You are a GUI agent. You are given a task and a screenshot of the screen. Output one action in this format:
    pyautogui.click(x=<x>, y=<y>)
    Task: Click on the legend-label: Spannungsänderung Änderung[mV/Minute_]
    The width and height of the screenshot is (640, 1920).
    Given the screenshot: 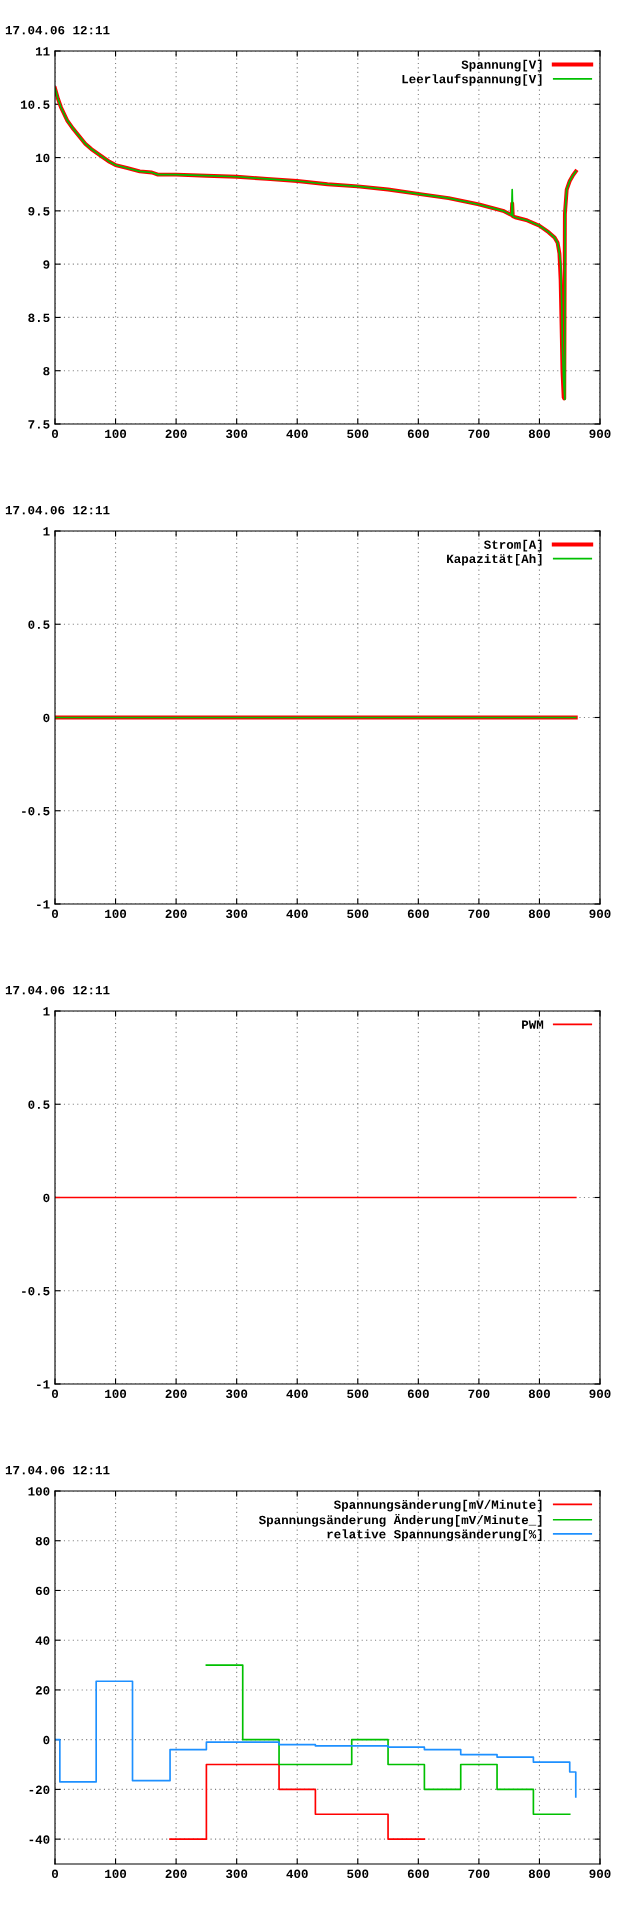 What is the action you would take?
    pyautogui.click(x=400, y=1520)
    